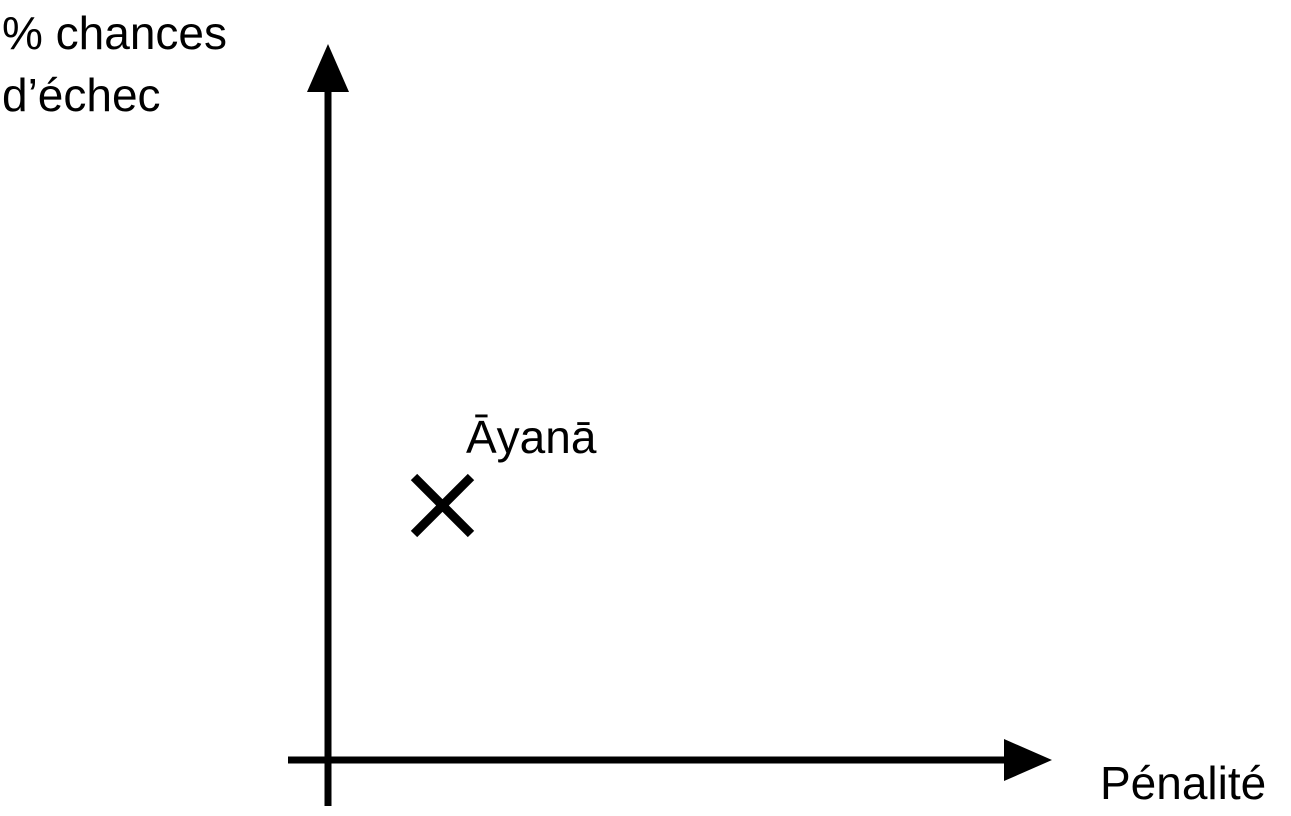 The image size is (1291, 816). What do you see at coordinates (442, 505) in the screenshot?
I see `cross-marker-icon` at bounding box center [442, 505].